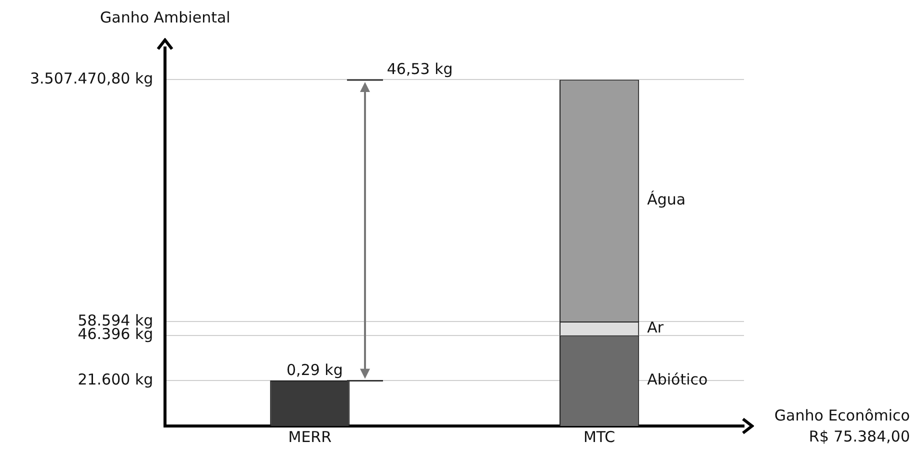  What do you see at coordinates (419, 69) in the screenshot?
I see `annotation: 46,53 kg` at bounding box center [419, 69].